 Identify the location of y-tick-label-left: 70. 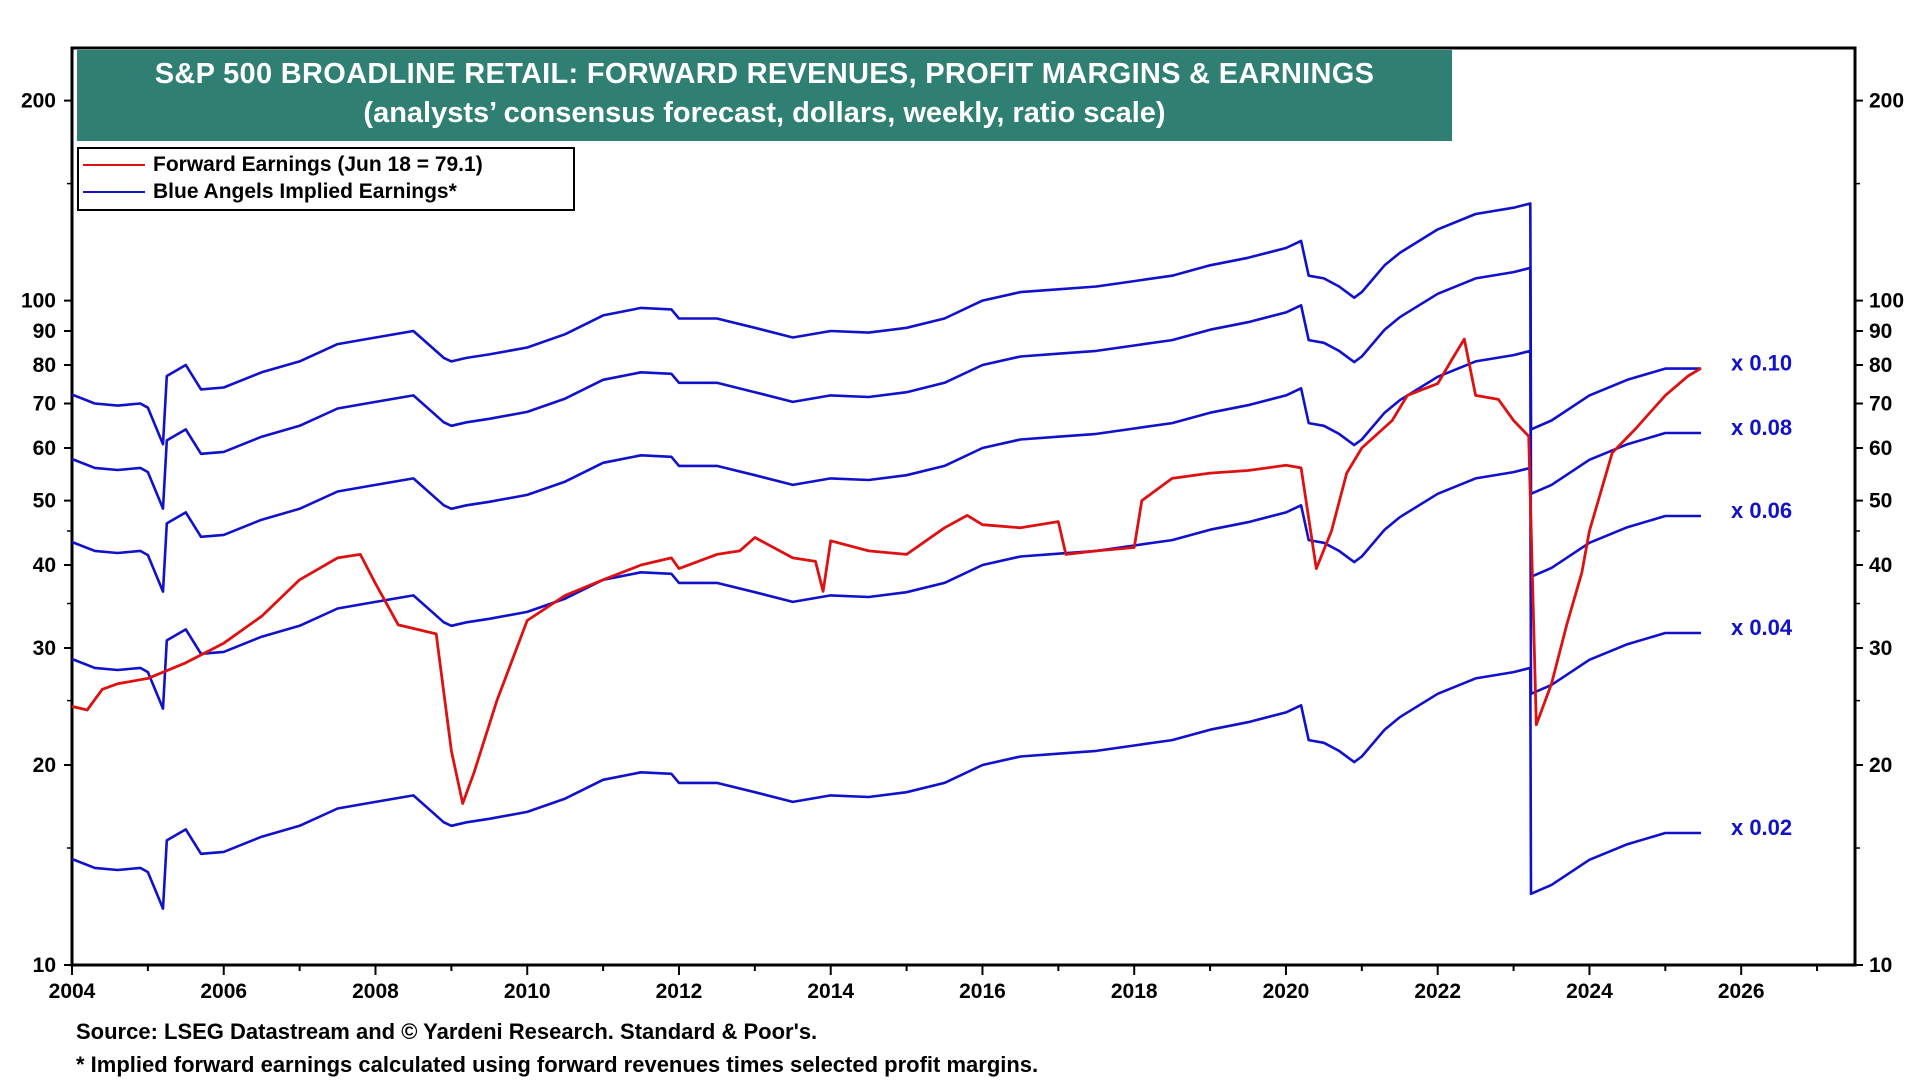
(44, 404).